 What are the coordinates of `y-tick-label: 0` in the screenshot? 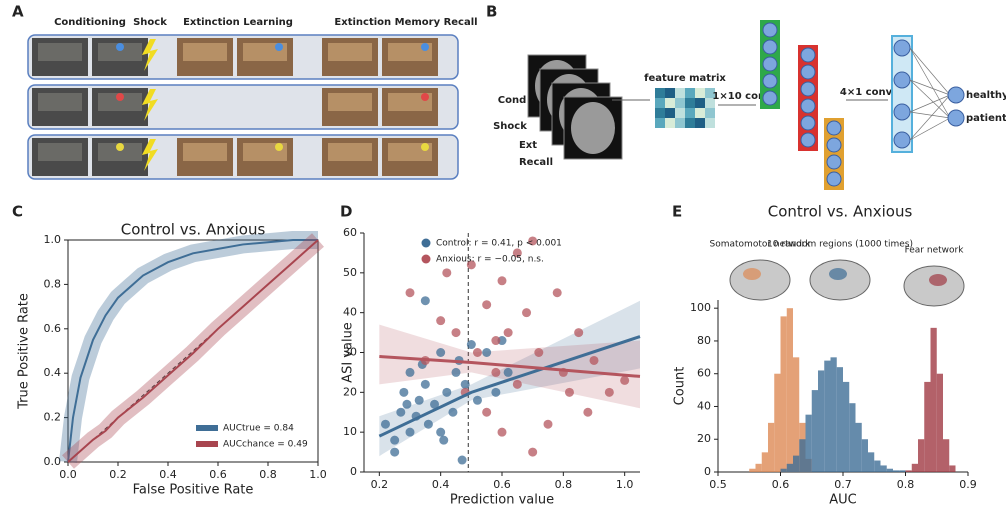 It's located at (707, 471).